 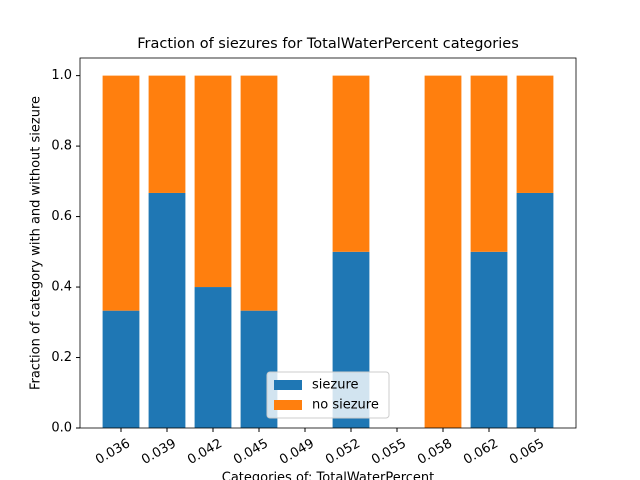 I want to click on y-tick-label: 0.0, so click(x=61, y=428).